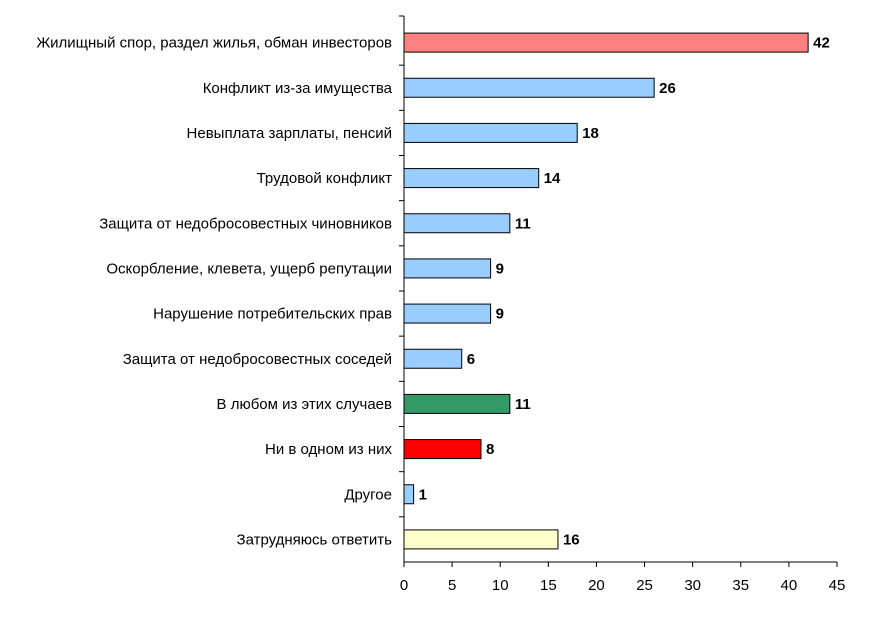  Describe the element at coordinates (368, 494) in the screenshot. I see `category-label: Другое` at that location.